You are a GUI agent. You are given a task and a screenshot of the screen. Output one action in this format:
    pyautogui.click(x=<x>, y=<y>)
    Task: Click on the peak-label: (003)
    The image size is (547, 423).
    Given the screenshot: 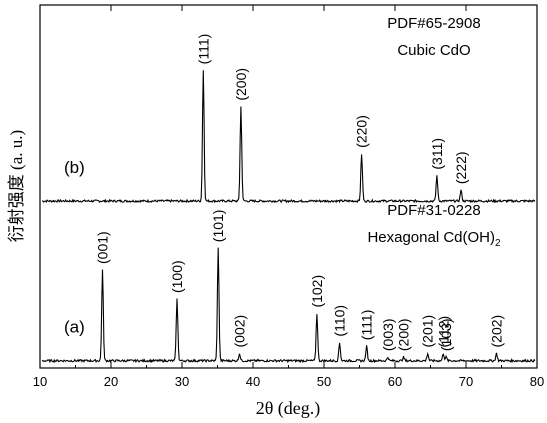 What is the action you would take?
    pyautogui.click(x=388, y=334)
    